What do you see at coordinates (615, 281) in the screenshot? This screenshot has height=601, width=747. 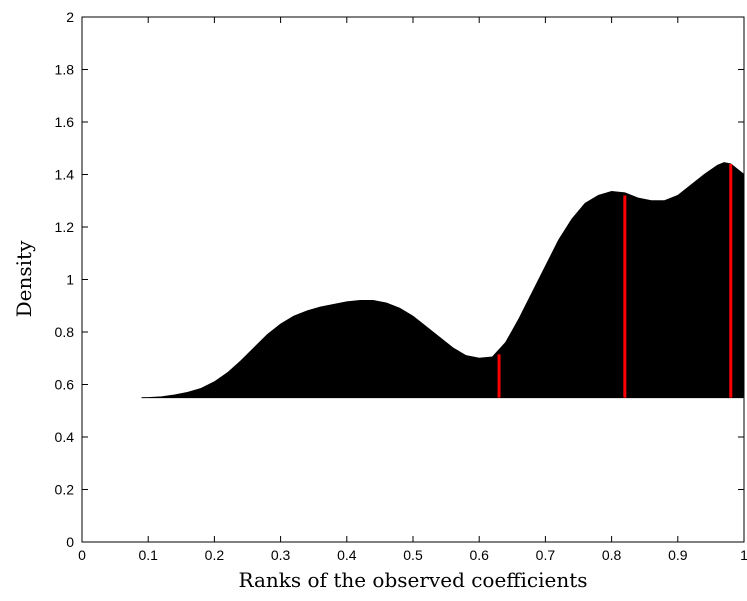 I see `marker-layer` at bounding box center [615, 281].